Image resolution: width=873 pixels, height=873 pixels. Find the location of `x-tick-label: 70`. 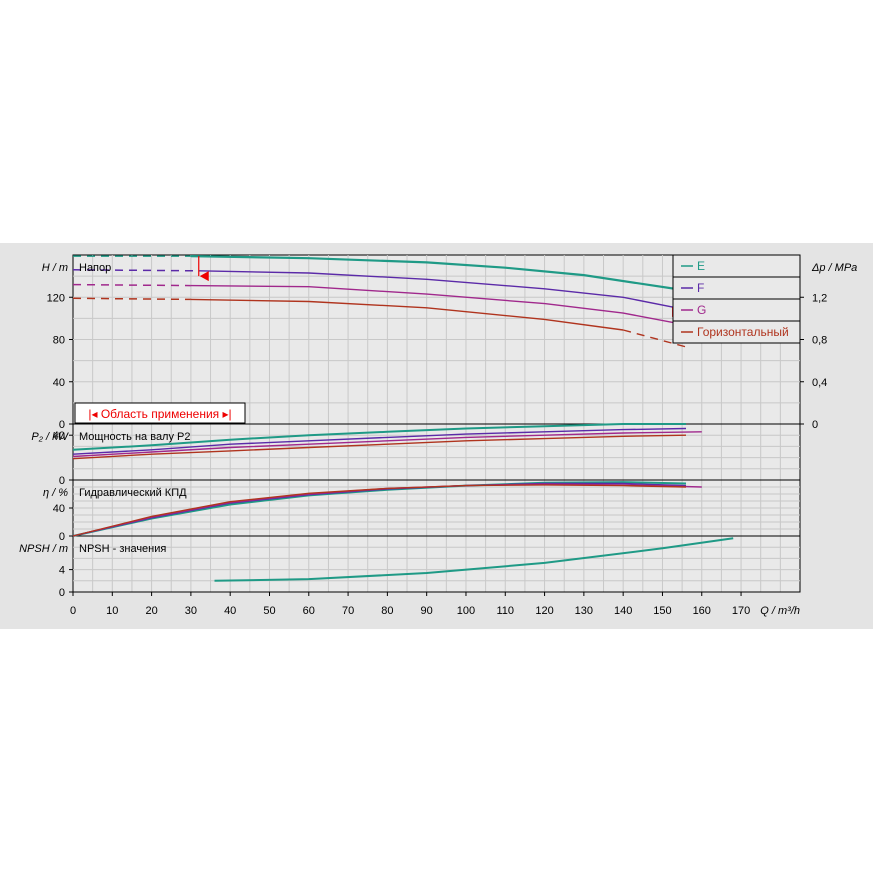

x-tick-label: 70 is located at coordinates (348, 611).